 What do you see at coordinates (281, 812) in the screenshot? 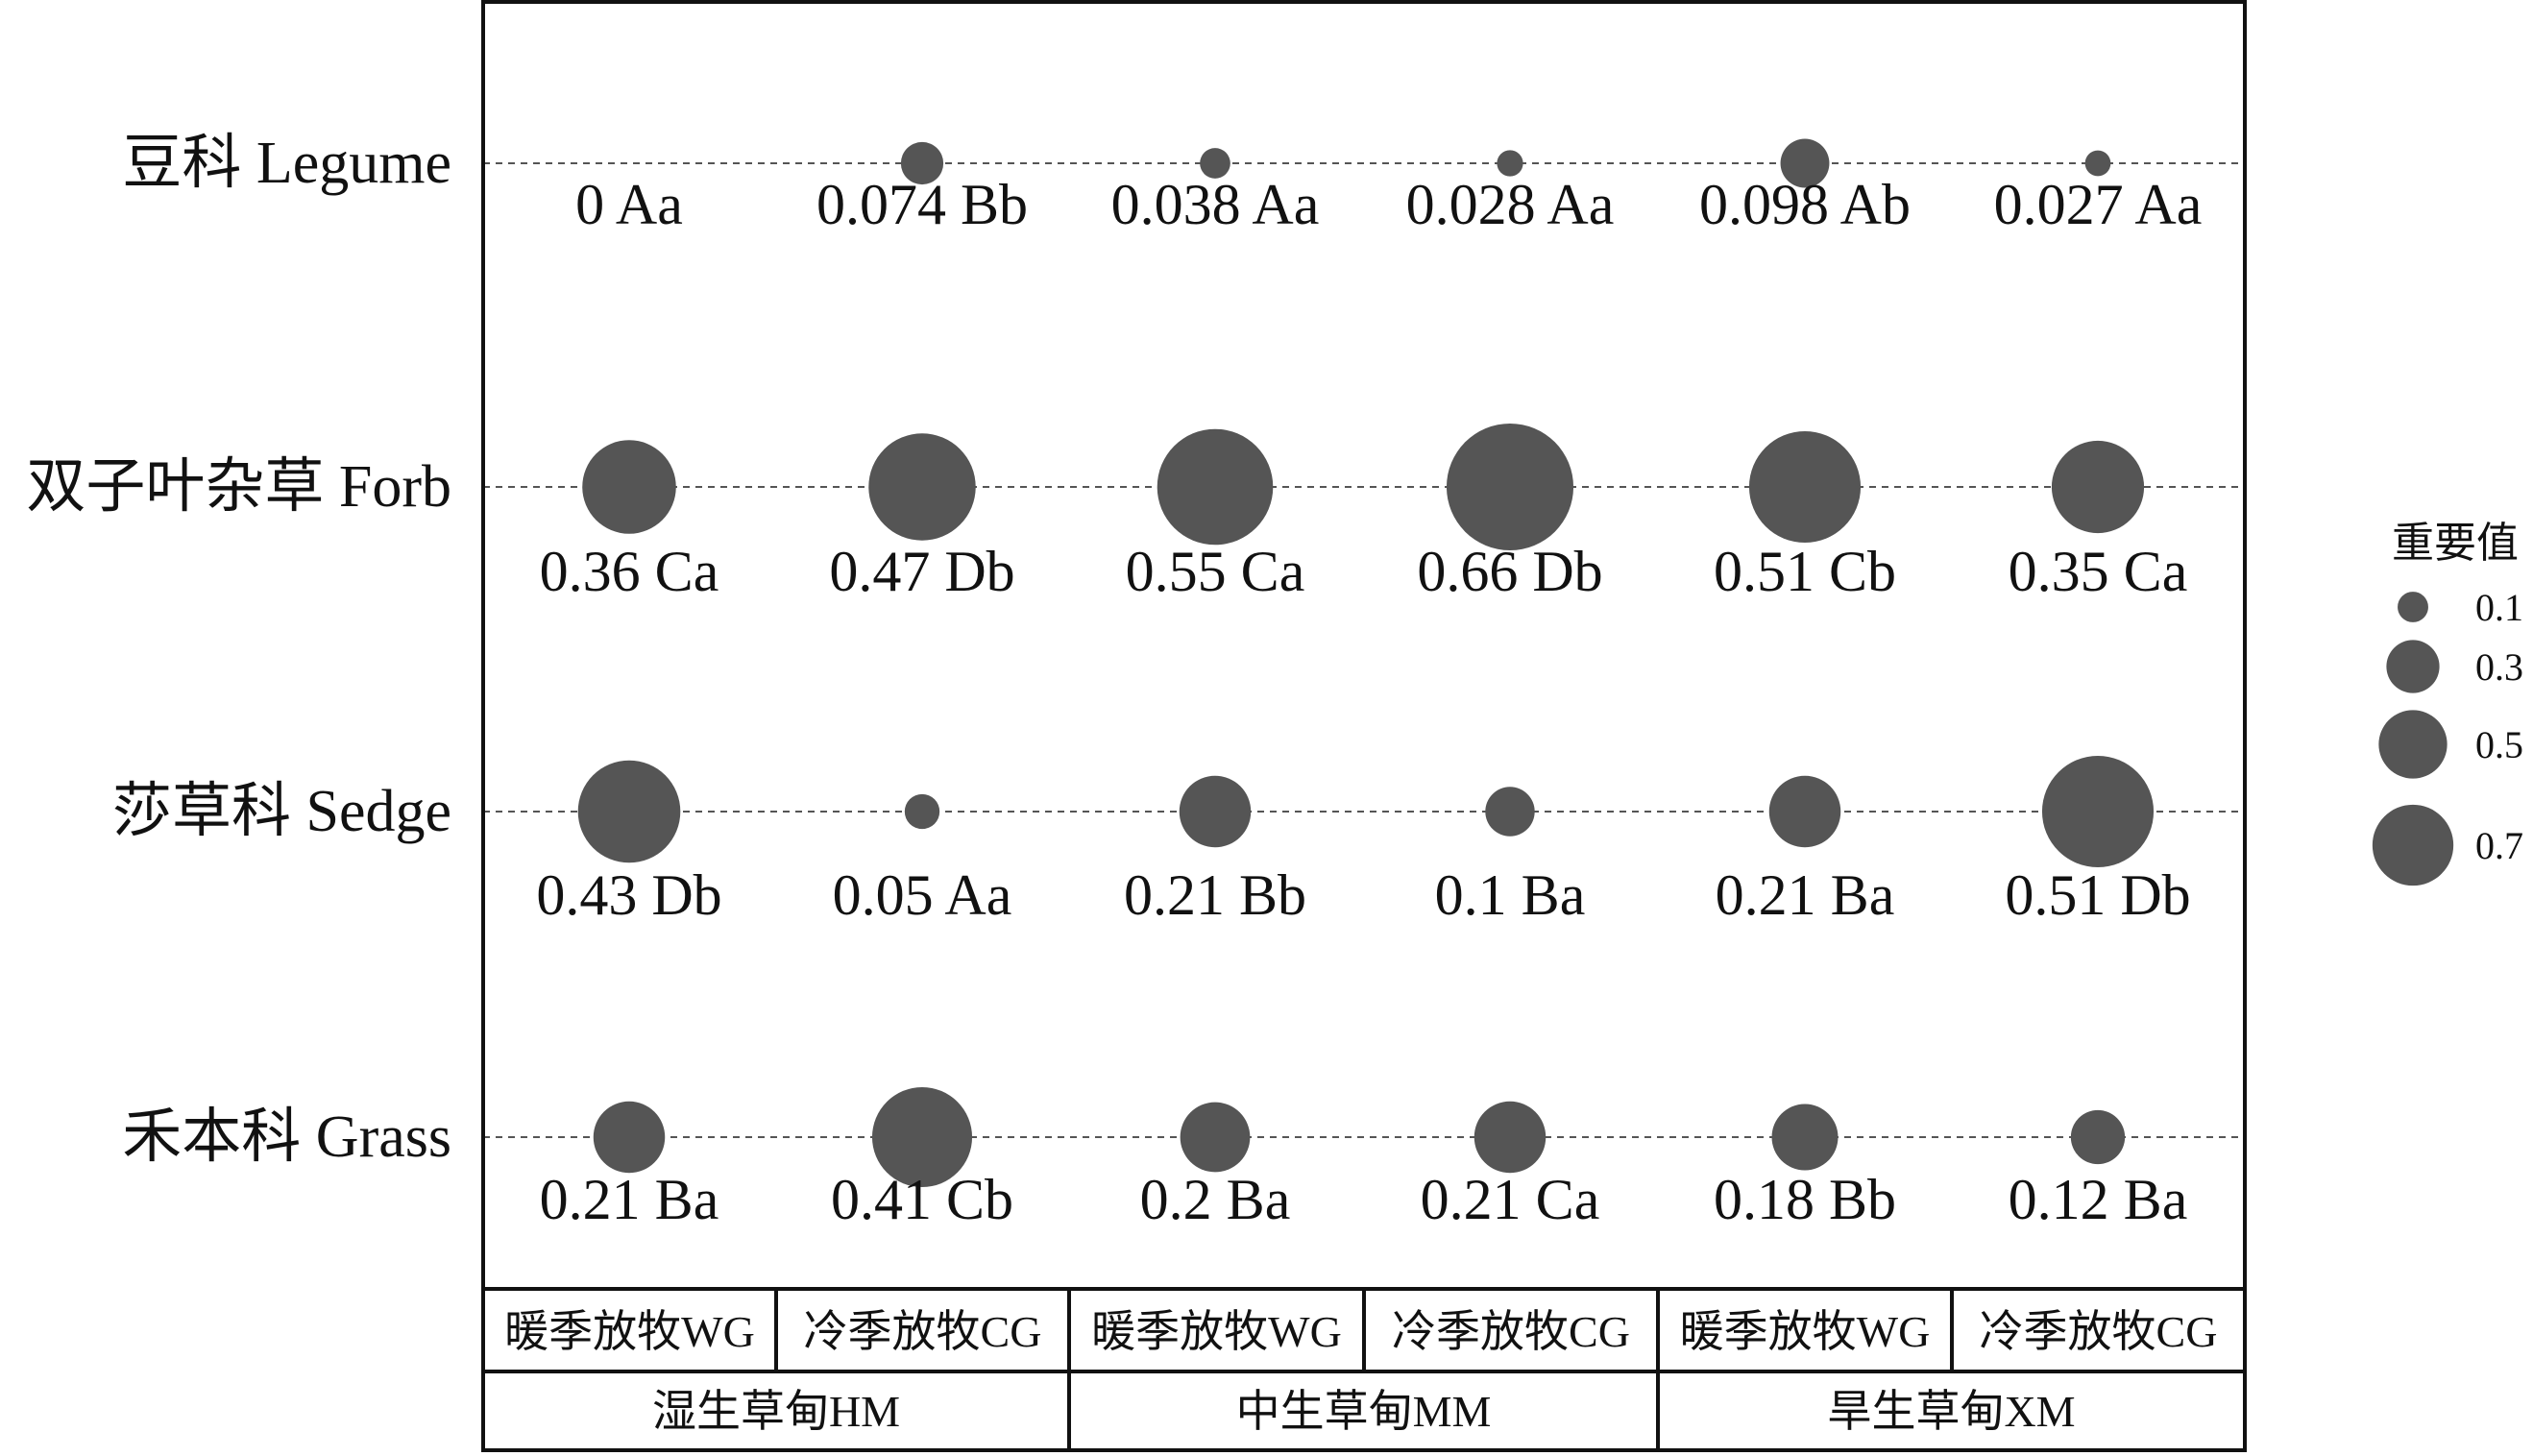
I see `row-label: 莎草科 Sedge` at bounding box center [281, 812].